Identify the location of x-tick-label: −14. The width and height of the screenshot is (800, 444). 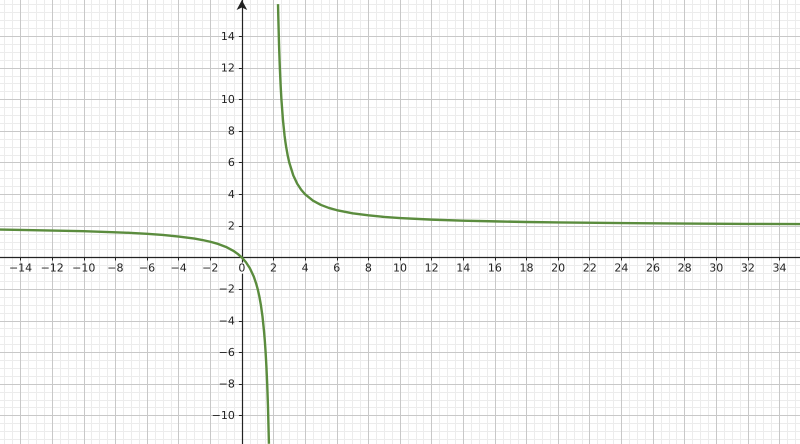
(20, 268).